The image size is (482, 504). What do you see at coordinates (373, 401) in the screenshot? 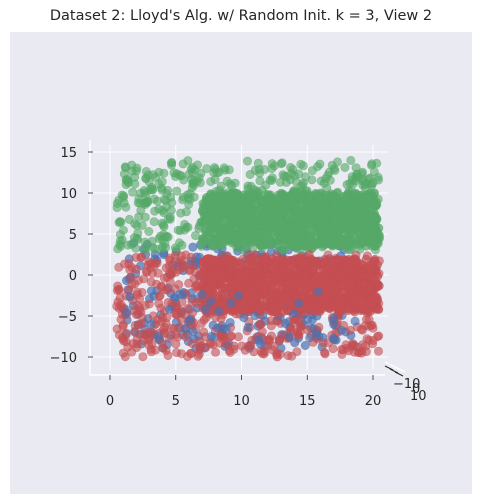
I see `x-tick-label: 20` at bounding box center [373, 401].